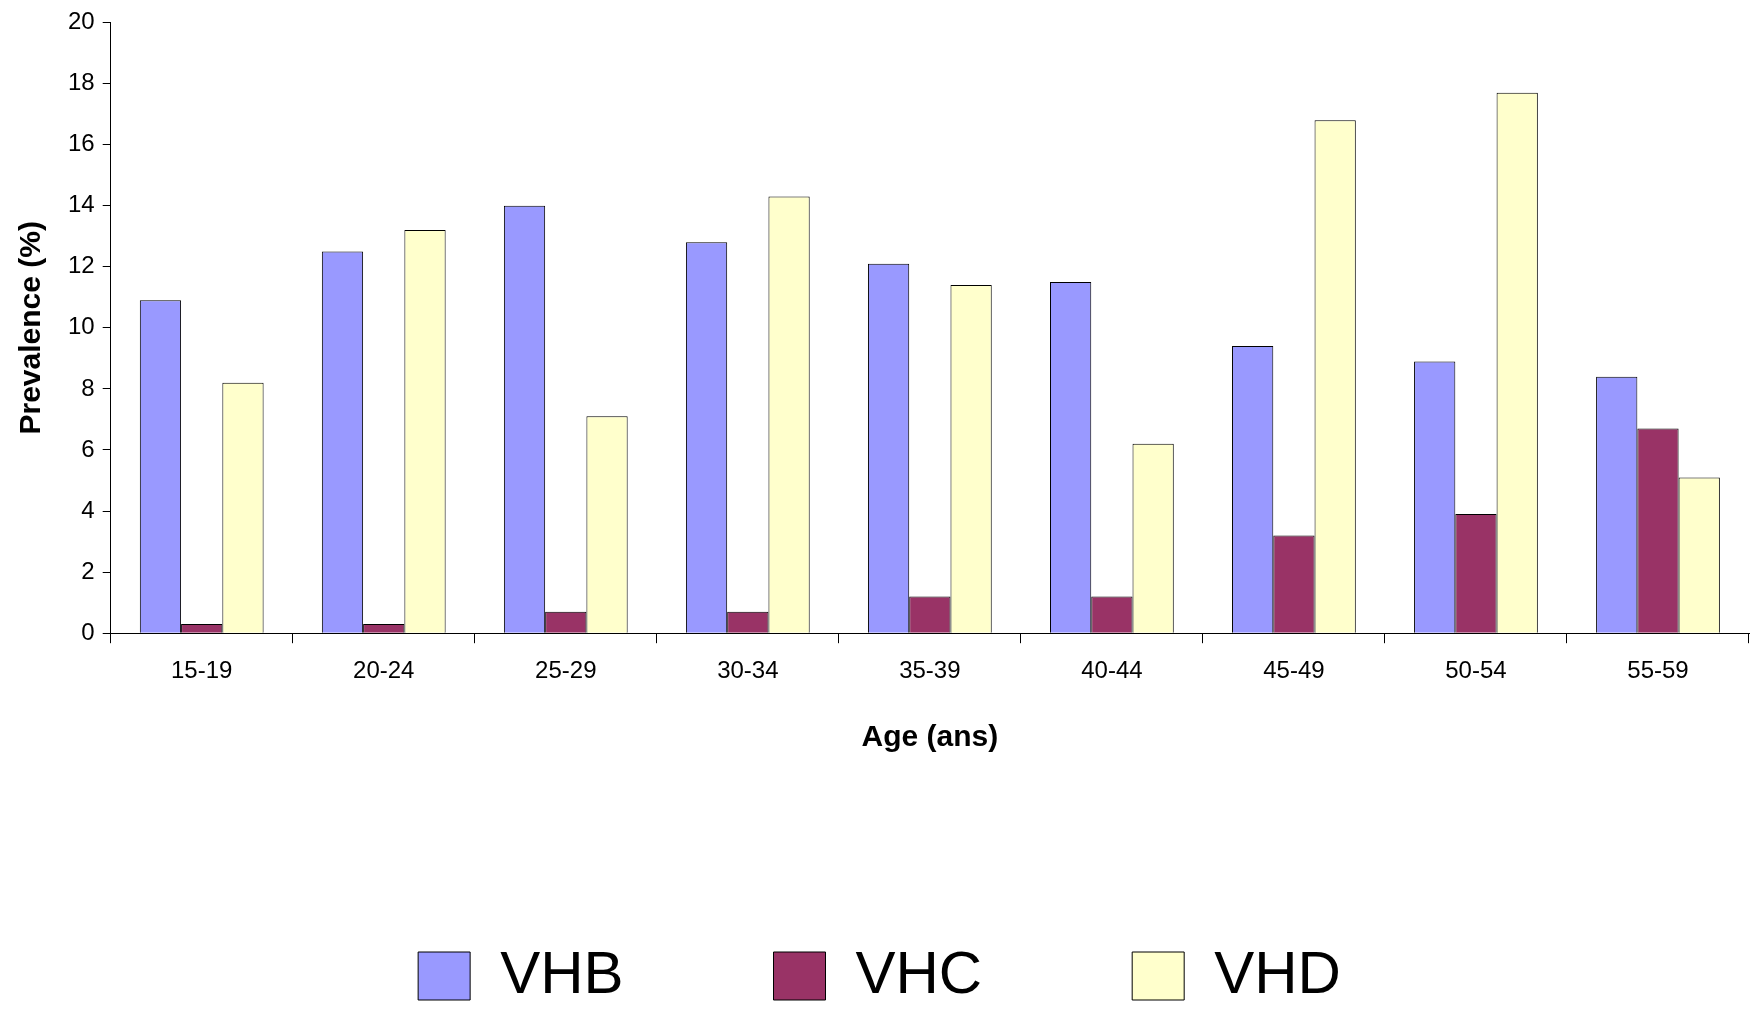  What do you see at coordinates (88, 387) in the screenshot?
I see `y-tick-label: 8` at bounding box center [88, 387].